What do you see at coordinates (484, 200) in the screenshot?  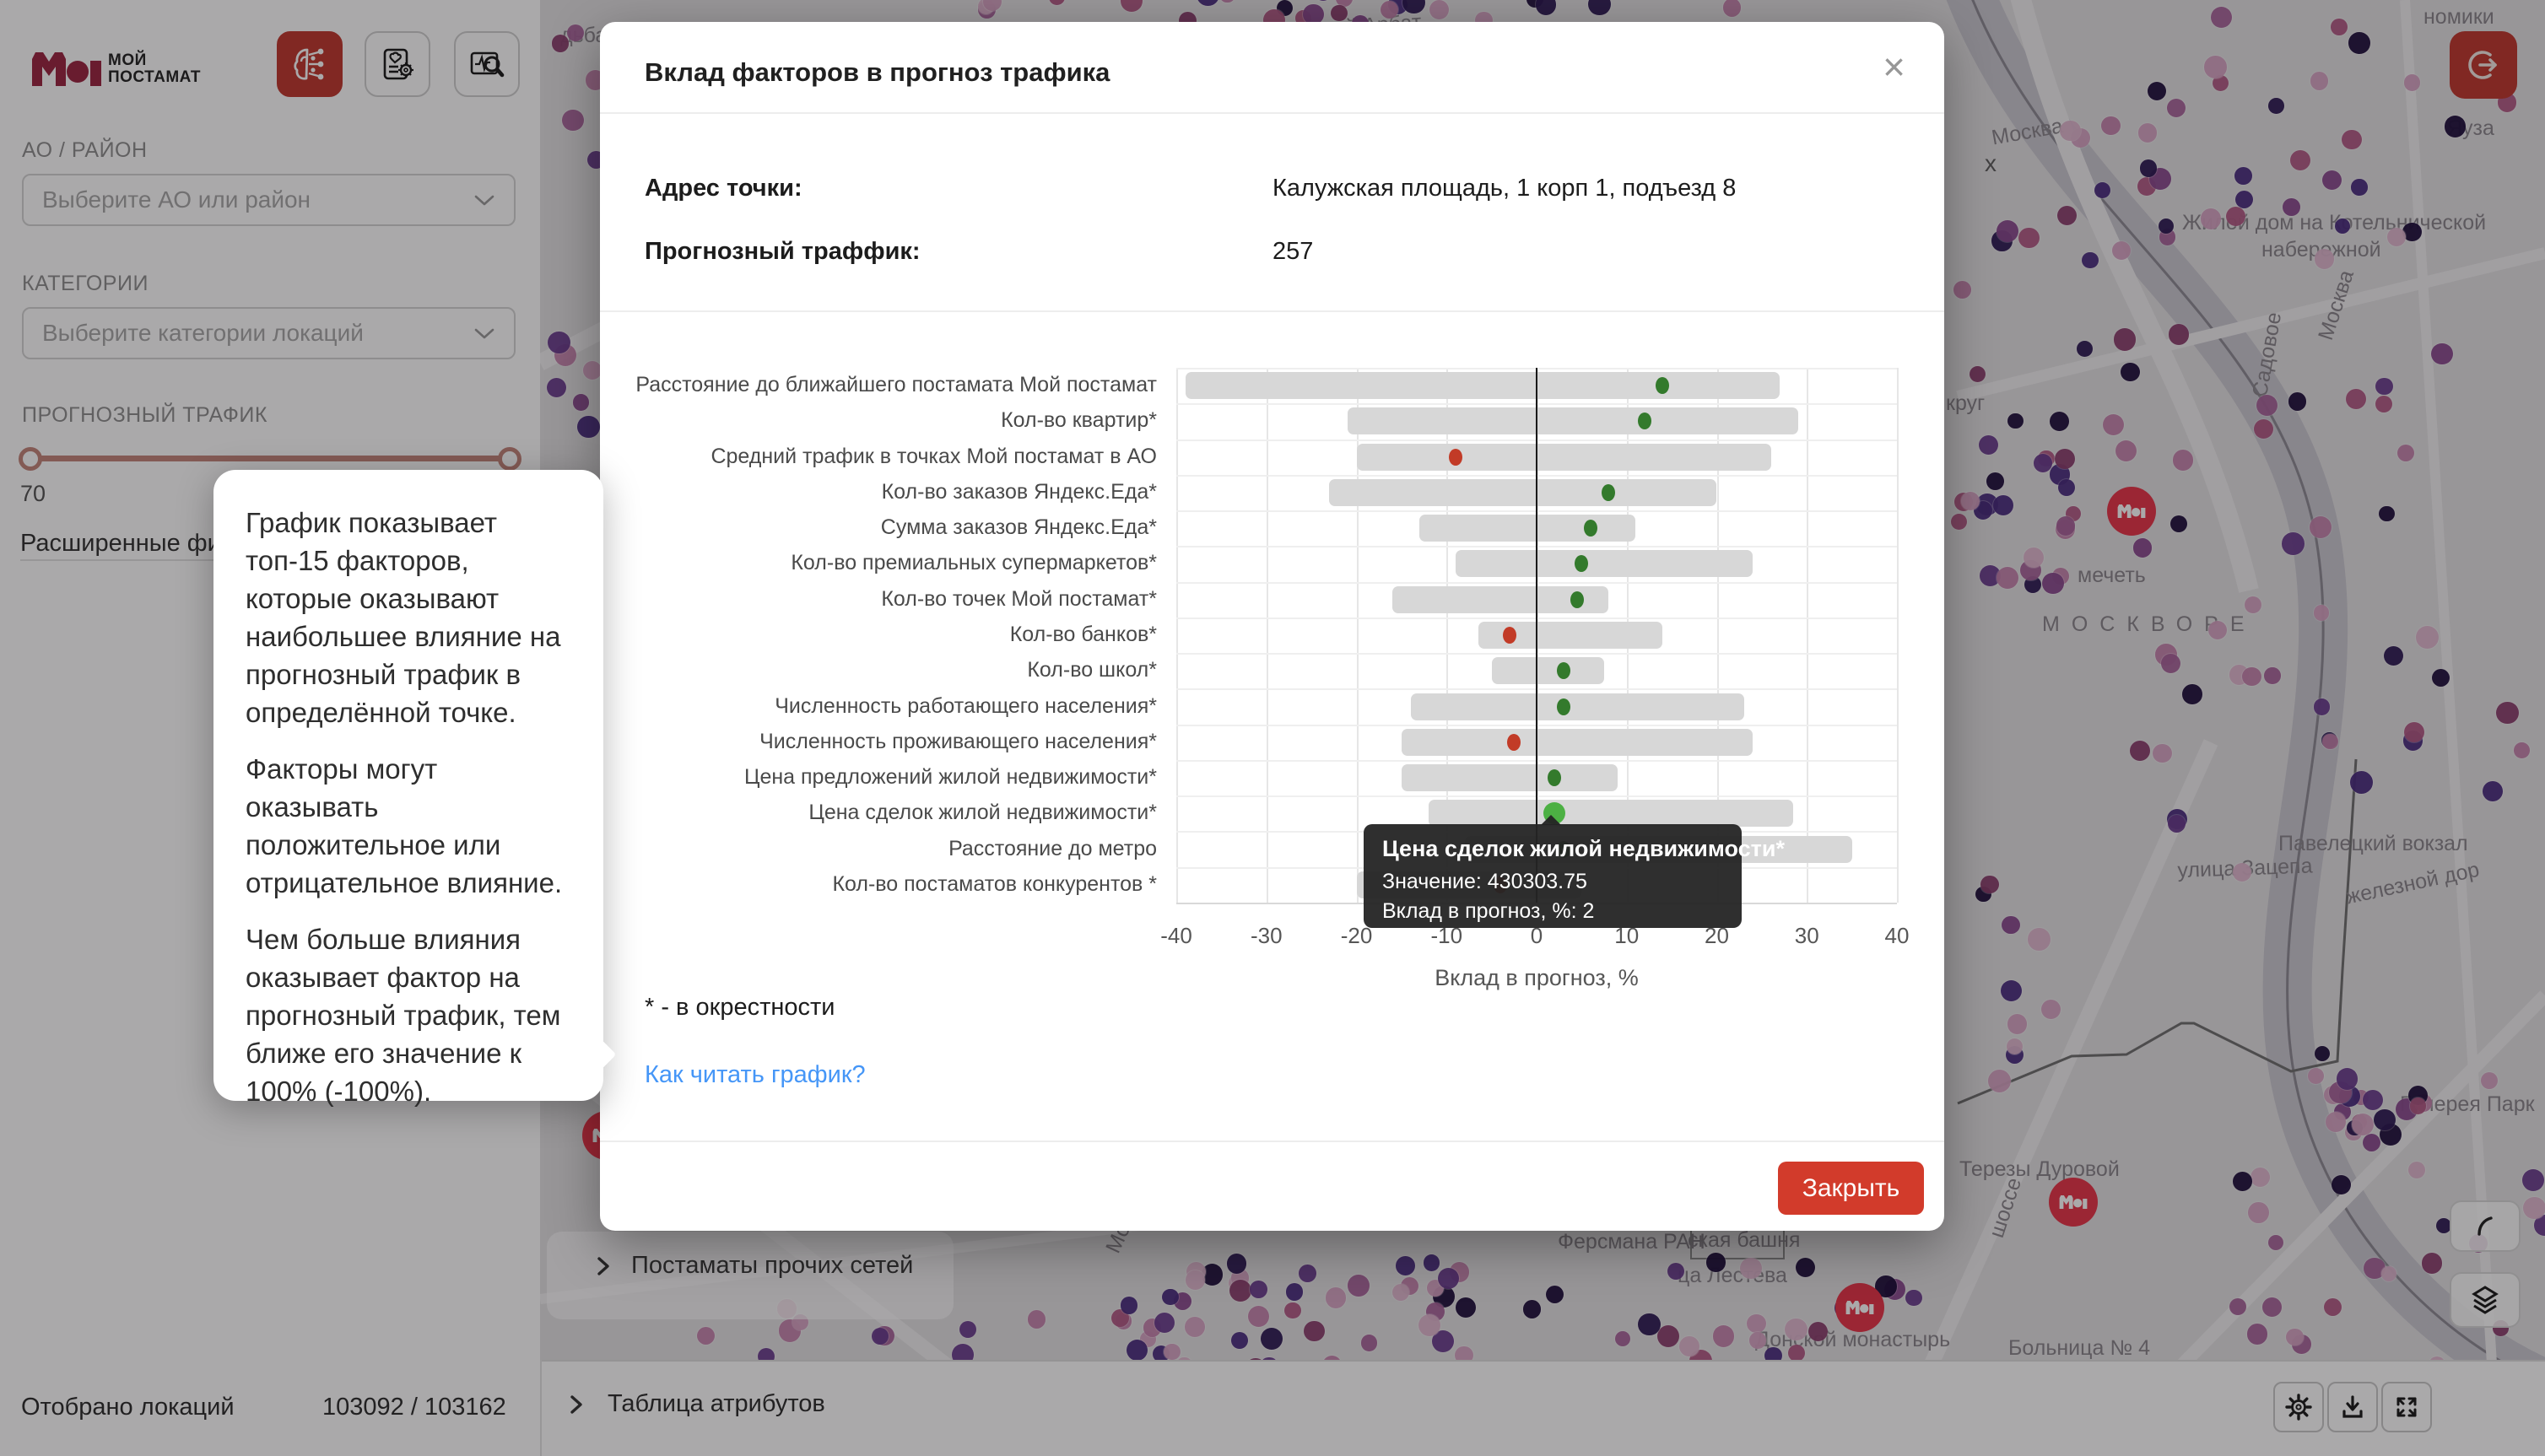 I see `chevron-down-icon` at bounding box center [484, 200].